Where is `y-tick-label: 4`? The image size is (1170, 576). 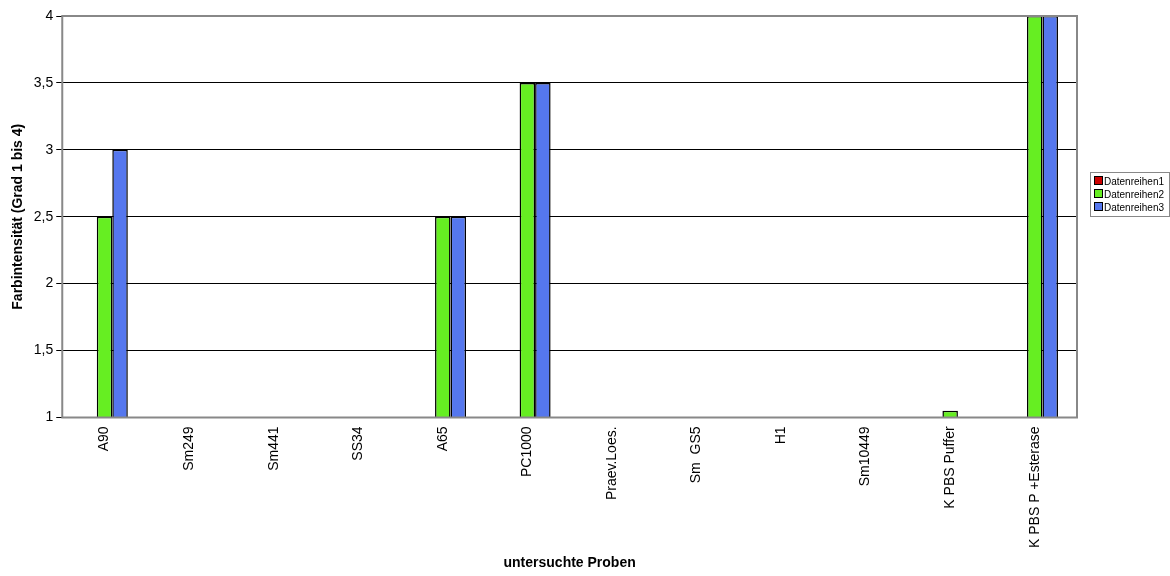
y-tick-label: 4 is located at coordinates (49, 14).